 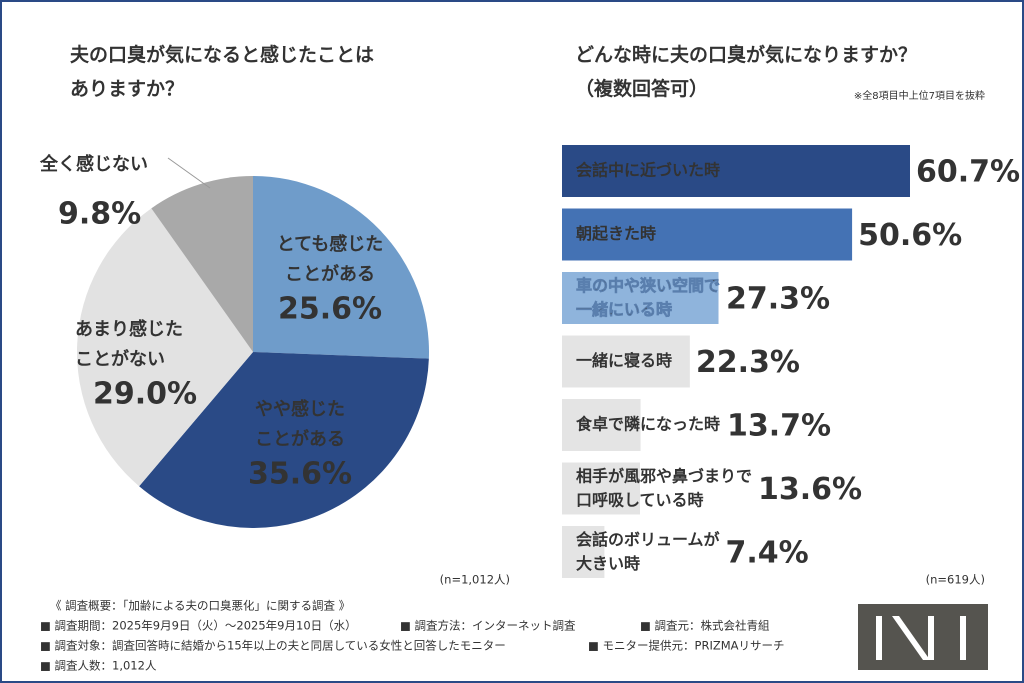 What do you see at coordinates (330, 309) in the screenshot?
I see `slice-value: 25.6%` at bounding box center [330, 309].